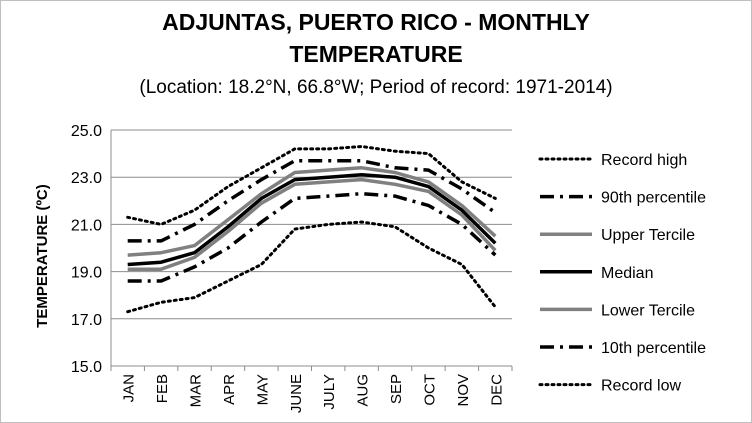 Image resolution: width=752 pixels, height=423 pixels. Describe the element at coordinates (363, 390) in the screenshot. I see `x-tick-label: AUG` at that location.